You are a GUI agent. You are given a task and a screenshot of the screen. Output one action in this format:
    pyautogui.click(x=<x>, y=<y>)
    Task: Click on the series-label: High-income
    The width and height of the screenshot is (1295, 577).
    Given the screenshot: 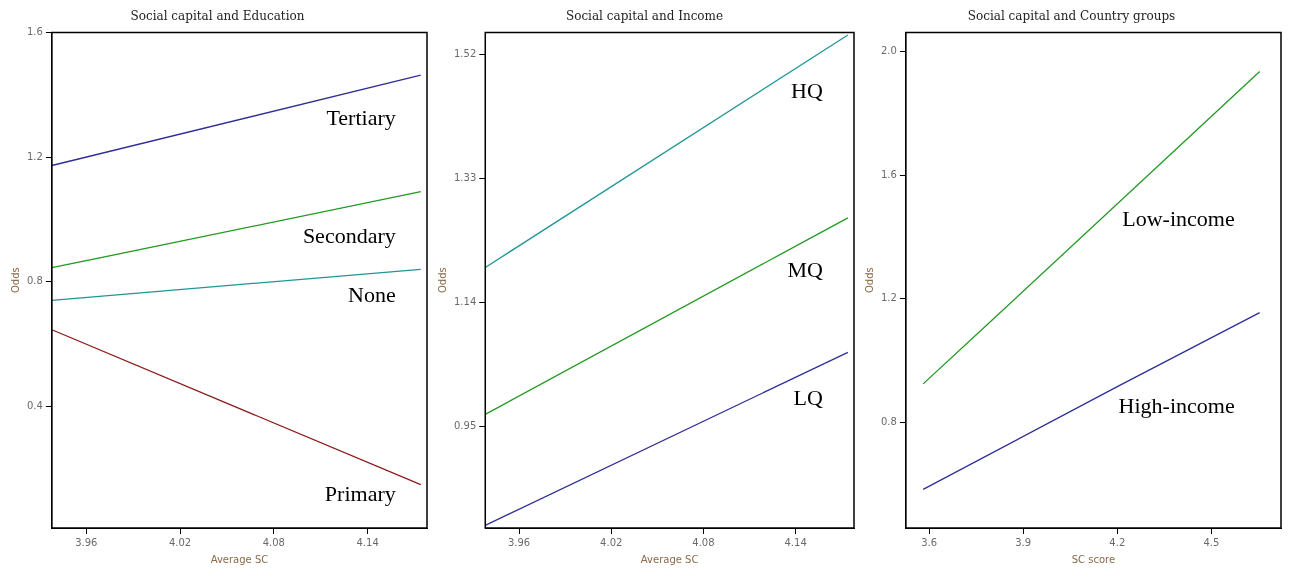 What is the action you would take?
    pyautogui.click(x=1176, y=405)
    